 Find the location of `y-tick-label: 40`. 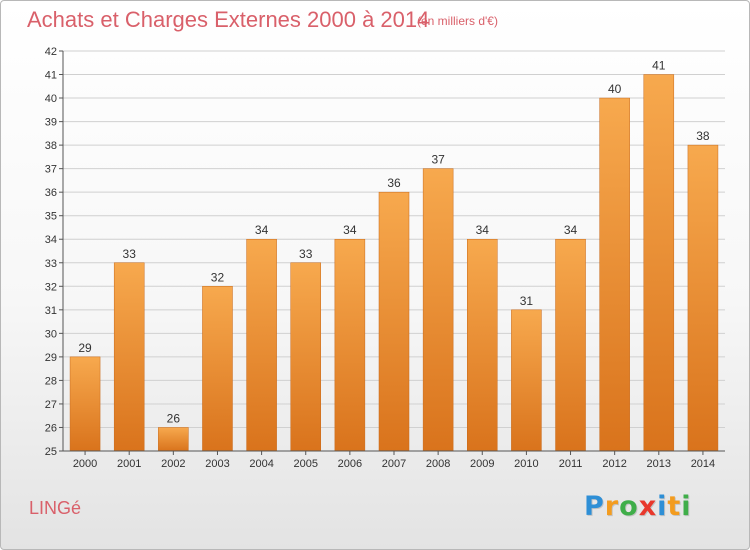

y-tick-label: 40 is located at coordinates (51, 99).